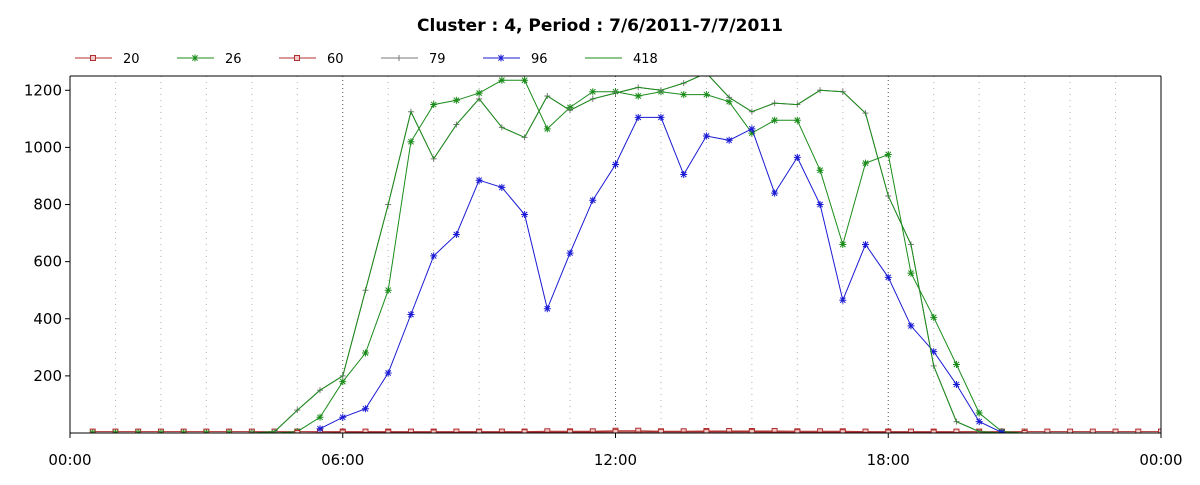  Describe the element at coordinates (621, 59) in the screenshot. I see `legend-item-418: 418` at that location.